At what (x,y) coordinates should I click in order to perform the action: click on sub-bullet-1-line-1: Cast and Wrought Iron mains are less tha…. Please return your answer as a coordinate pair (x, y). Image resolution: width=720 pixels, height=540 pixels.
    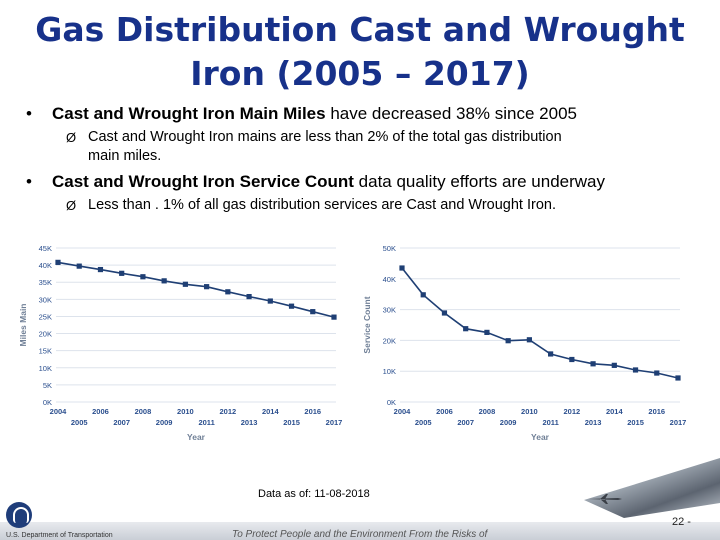
    Looking at the image, I should click on (325, 137).